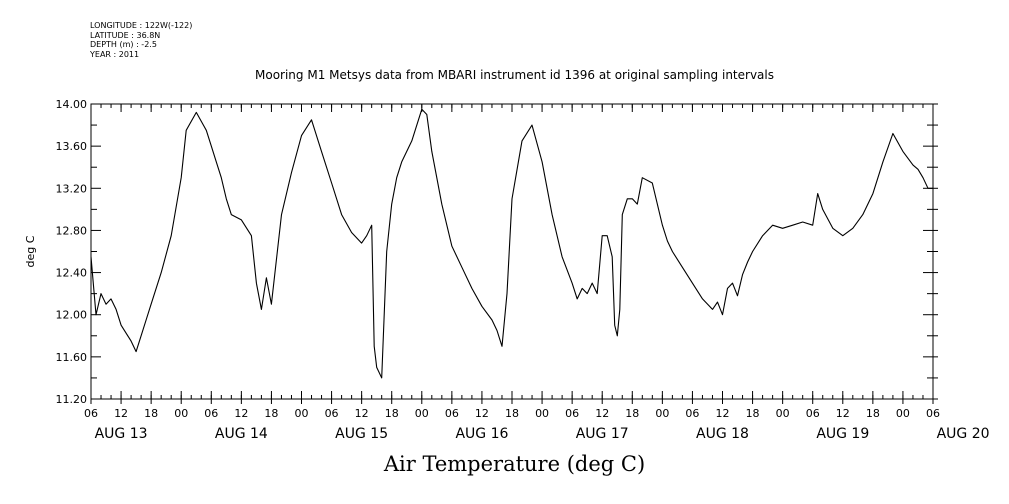 This screenshot has height=504, width=1009. I want to click on x-day-label: AUG 18, so click(722, 434).